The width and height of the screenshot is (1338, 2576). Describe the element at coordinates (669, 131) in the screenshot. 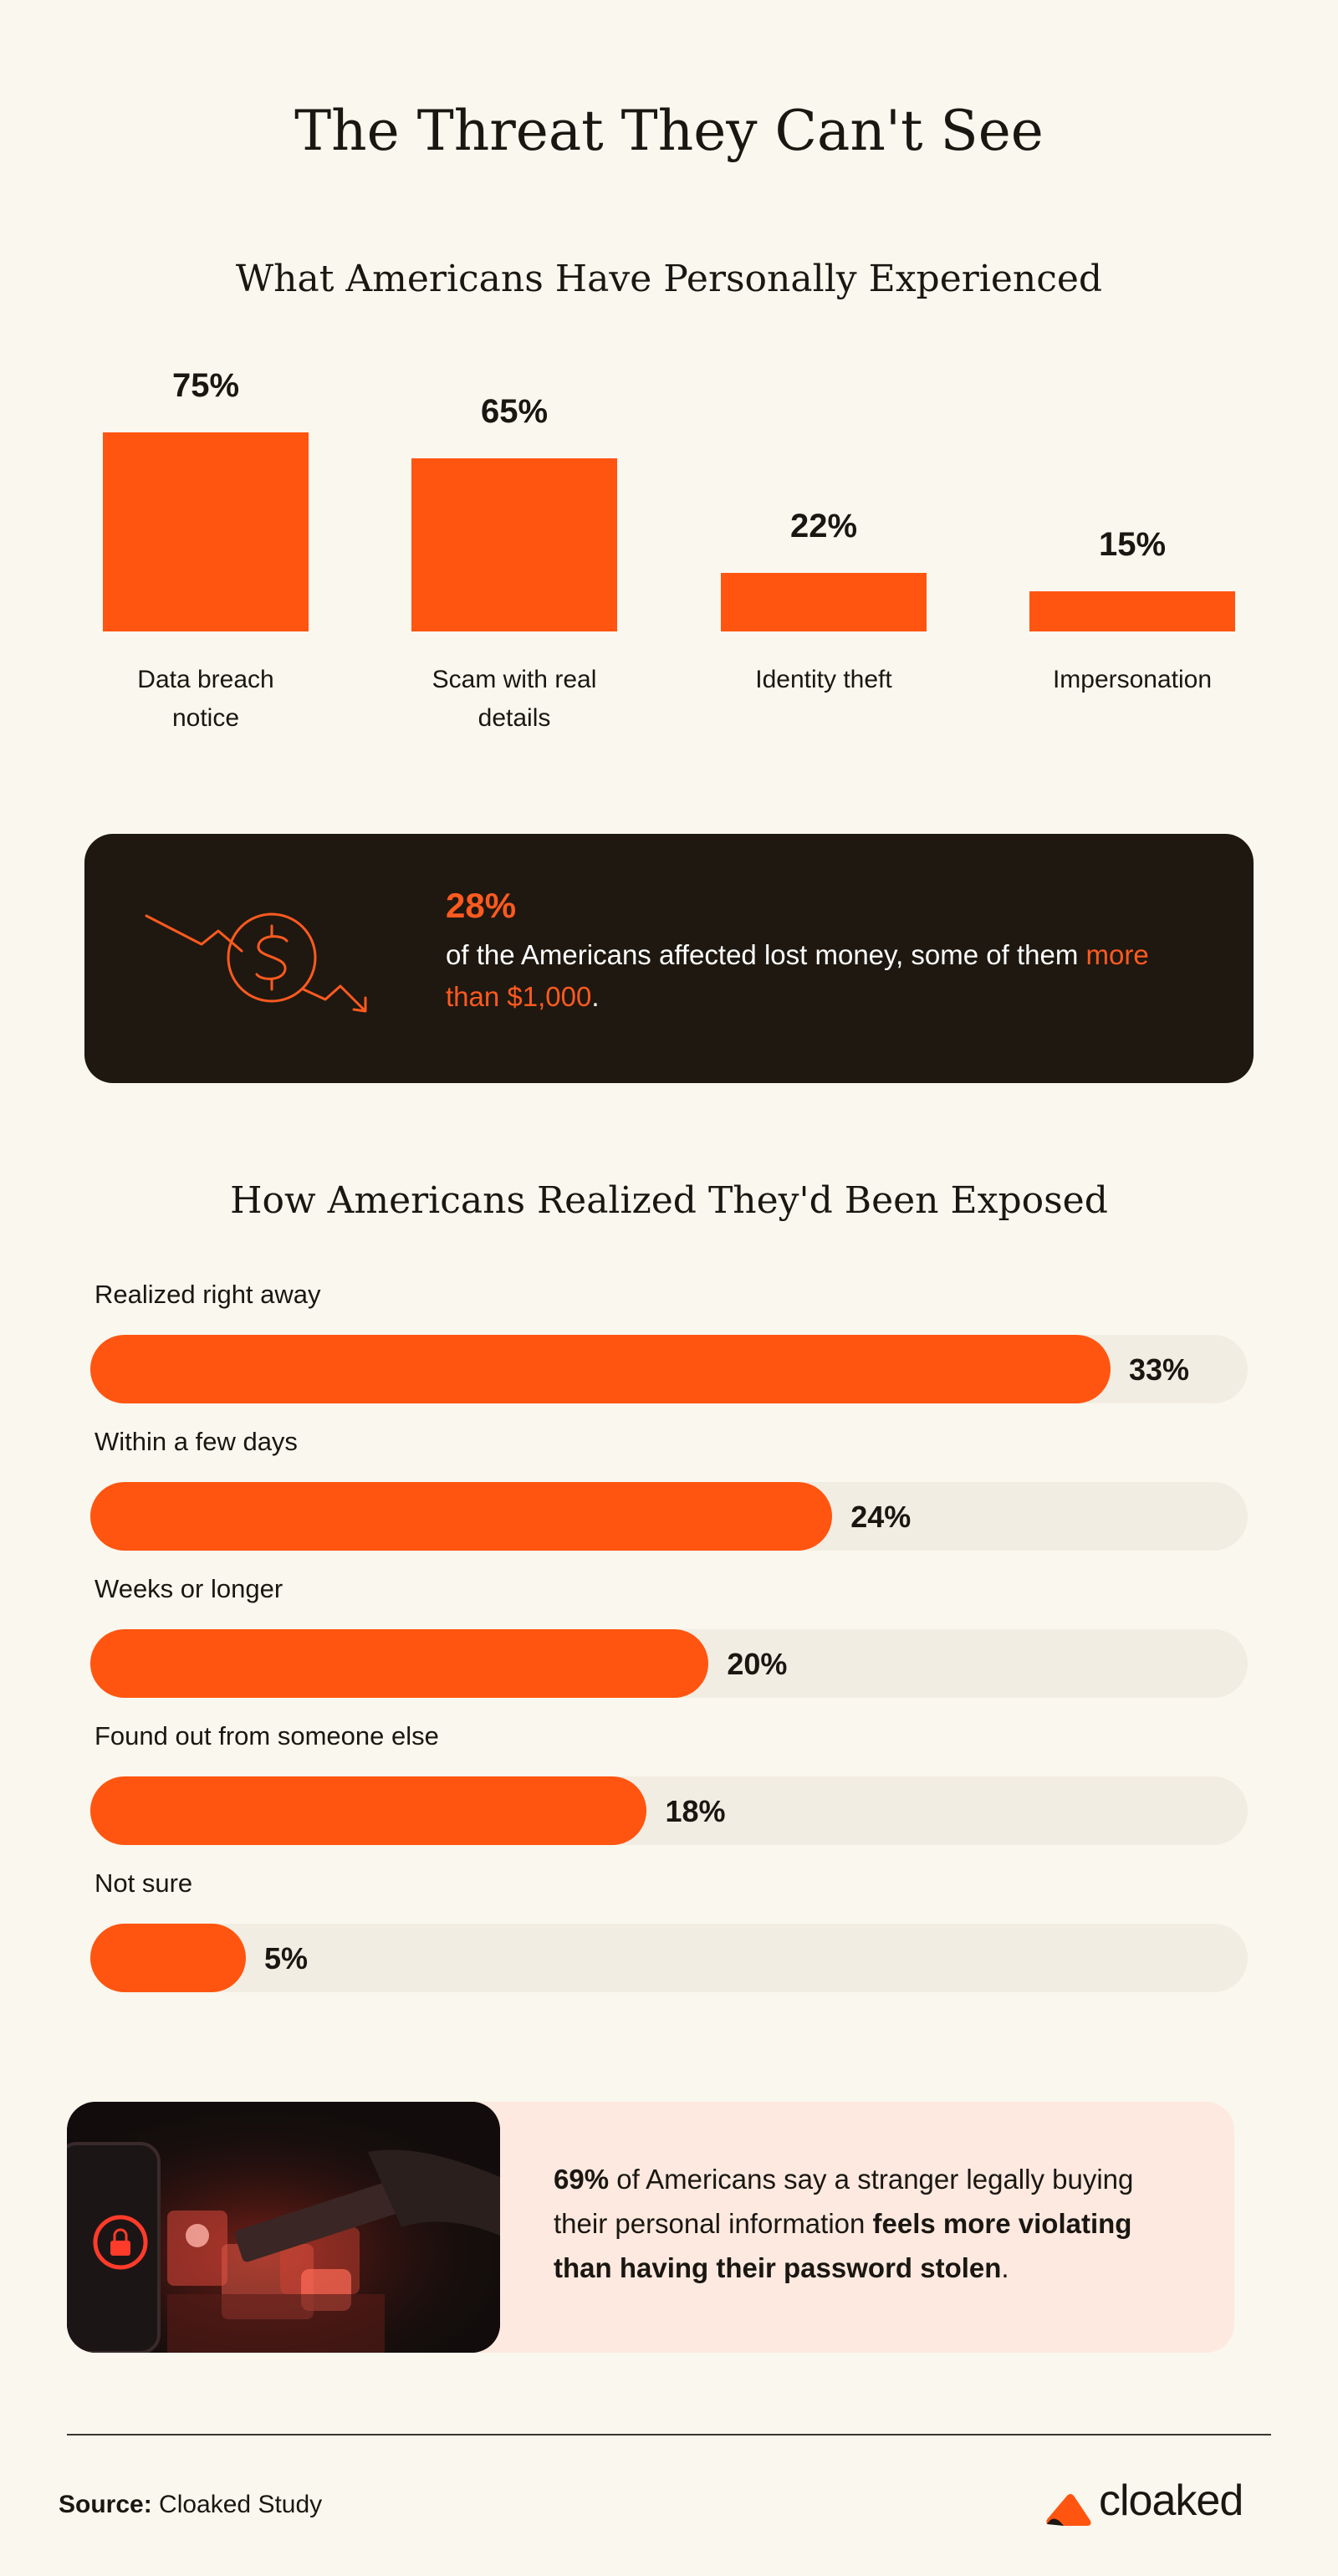

I see `main-title: The Threat They Can't See` at that location.